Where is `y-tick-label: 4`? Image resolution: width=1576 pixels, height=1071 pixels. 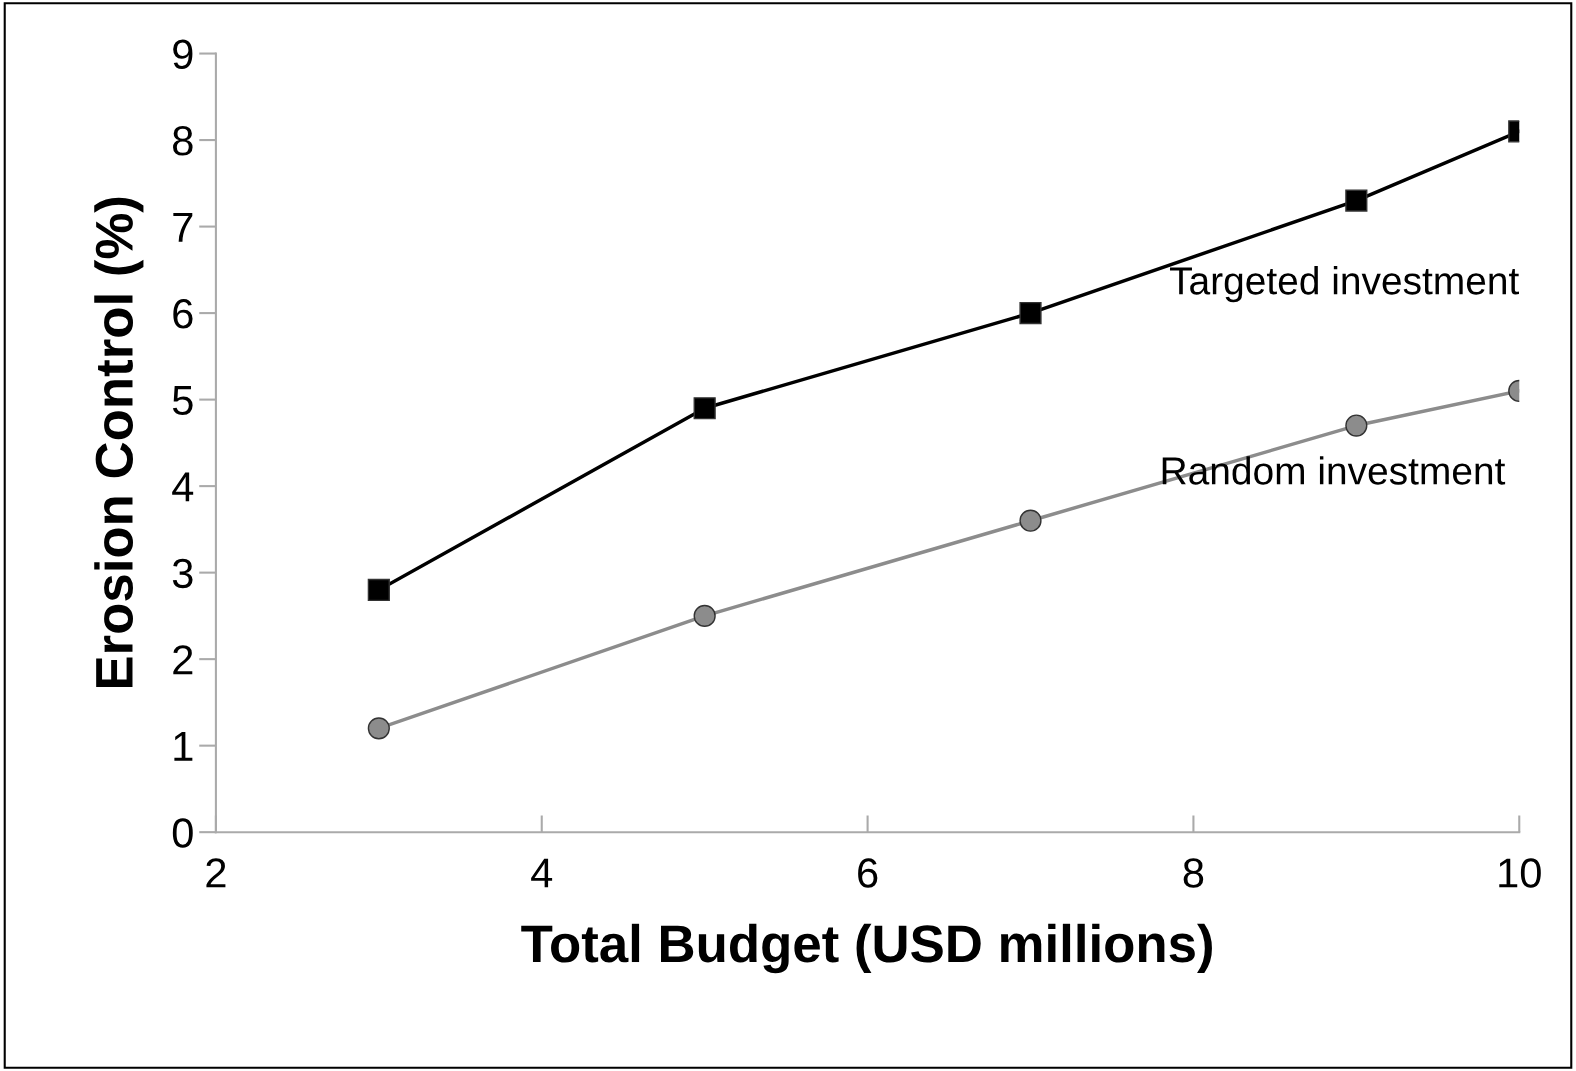
y-tick-label: 4 is located at coordinates (183, 487).